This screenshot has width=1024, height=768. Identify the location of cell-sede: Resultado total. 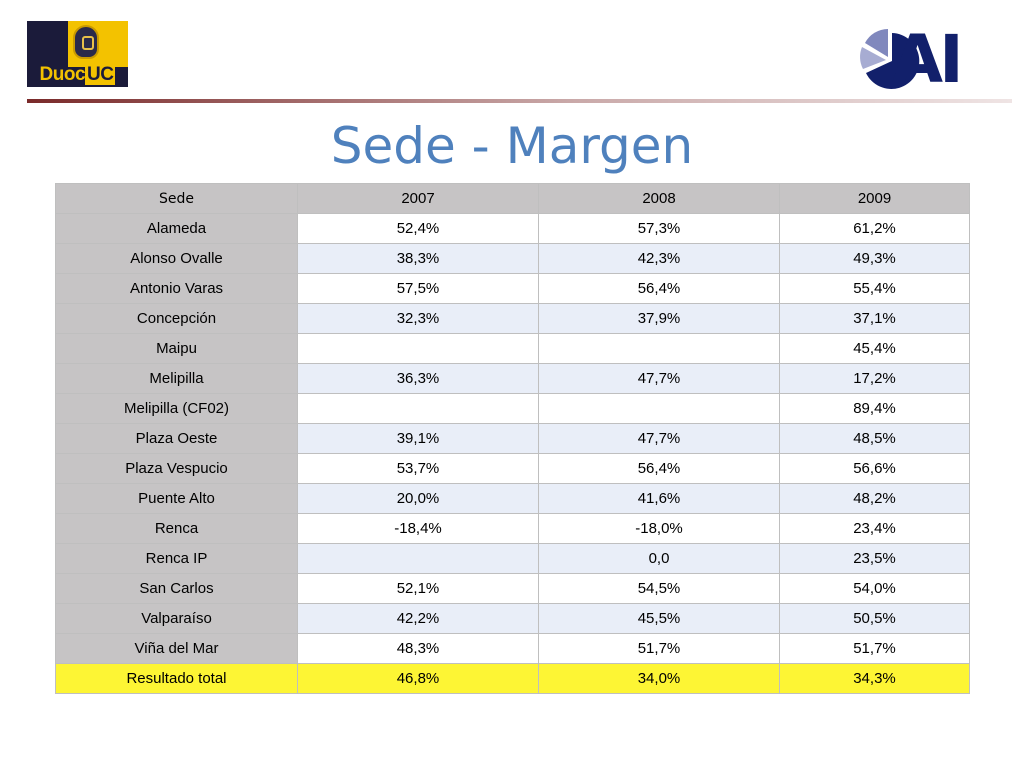
(176, 678).